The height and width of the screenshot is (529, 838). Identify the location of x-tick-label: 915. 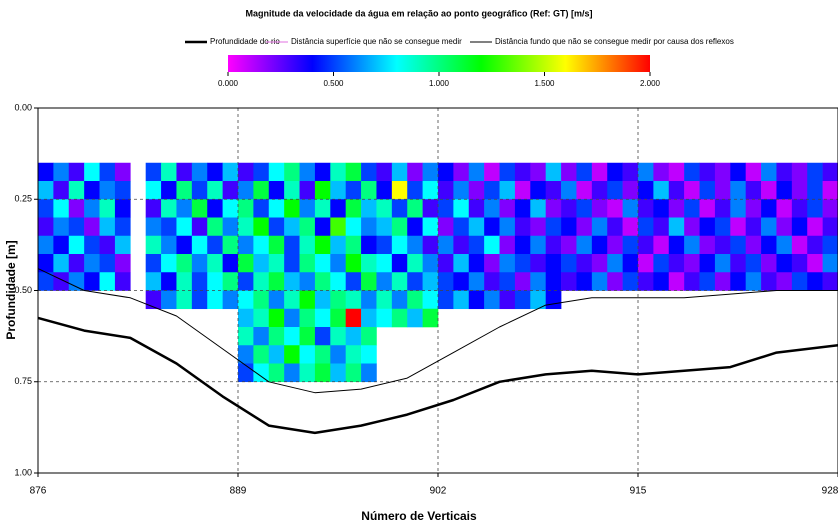
(638, 491).